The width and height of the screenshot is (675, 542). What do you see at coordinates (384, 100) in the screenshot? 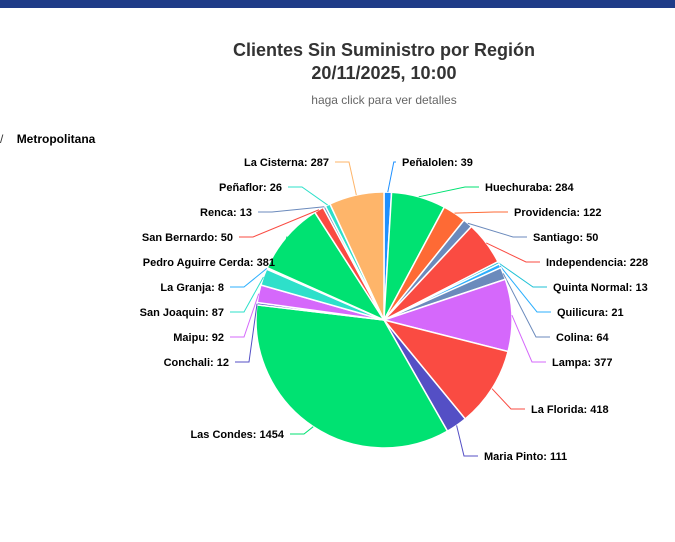
I see `chart-subtitle: haga click para ver detalles` at bounding box center [384, 100].